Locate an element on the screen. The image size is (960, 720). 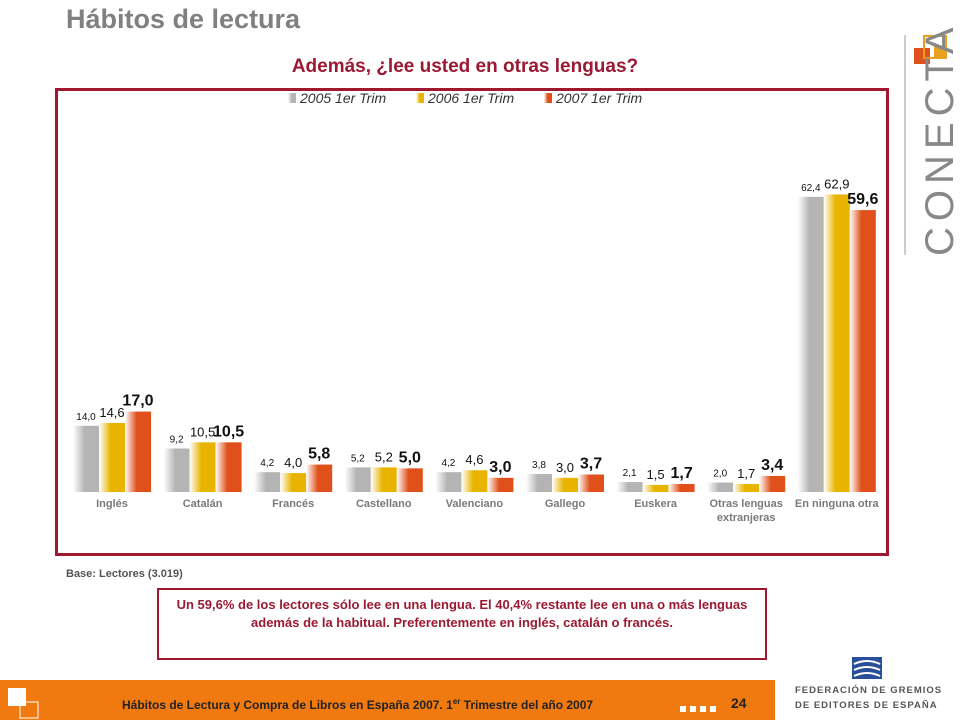
footer-sup: er is located at coordinates (456, 701).